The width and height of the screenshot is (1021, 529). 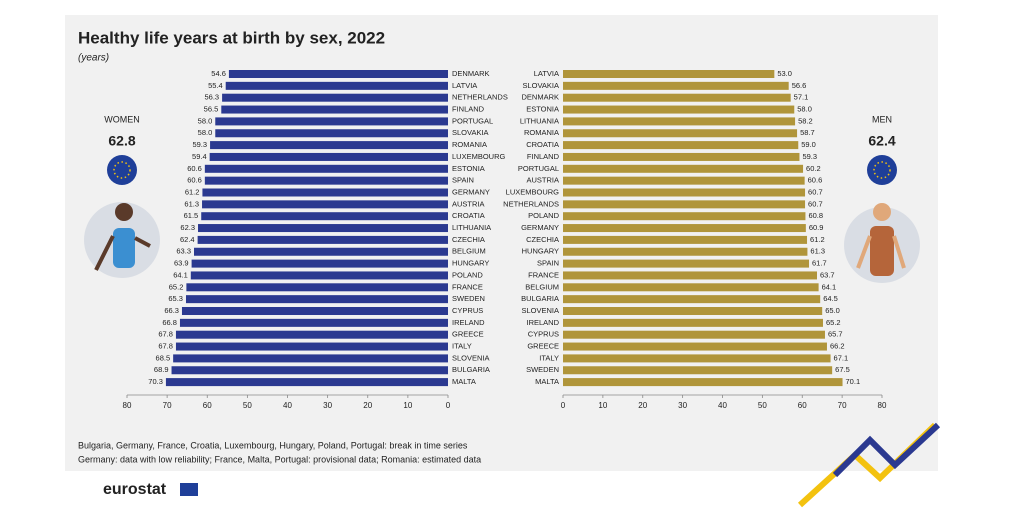 I want to click on category-label: SPAIN, so click(x=548, y=263).